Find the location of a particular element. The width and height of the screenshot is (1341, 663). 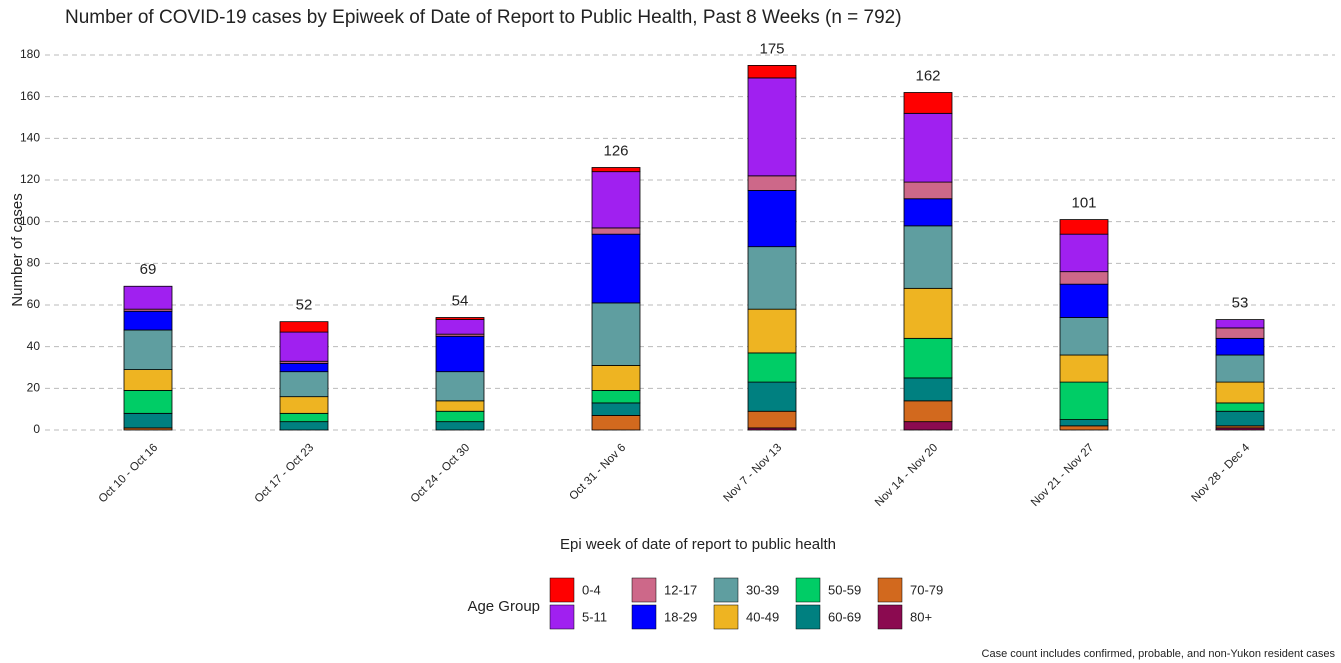

x-tick-label: Oct 10 - Oct 16 is located at coordinates (129, 474).